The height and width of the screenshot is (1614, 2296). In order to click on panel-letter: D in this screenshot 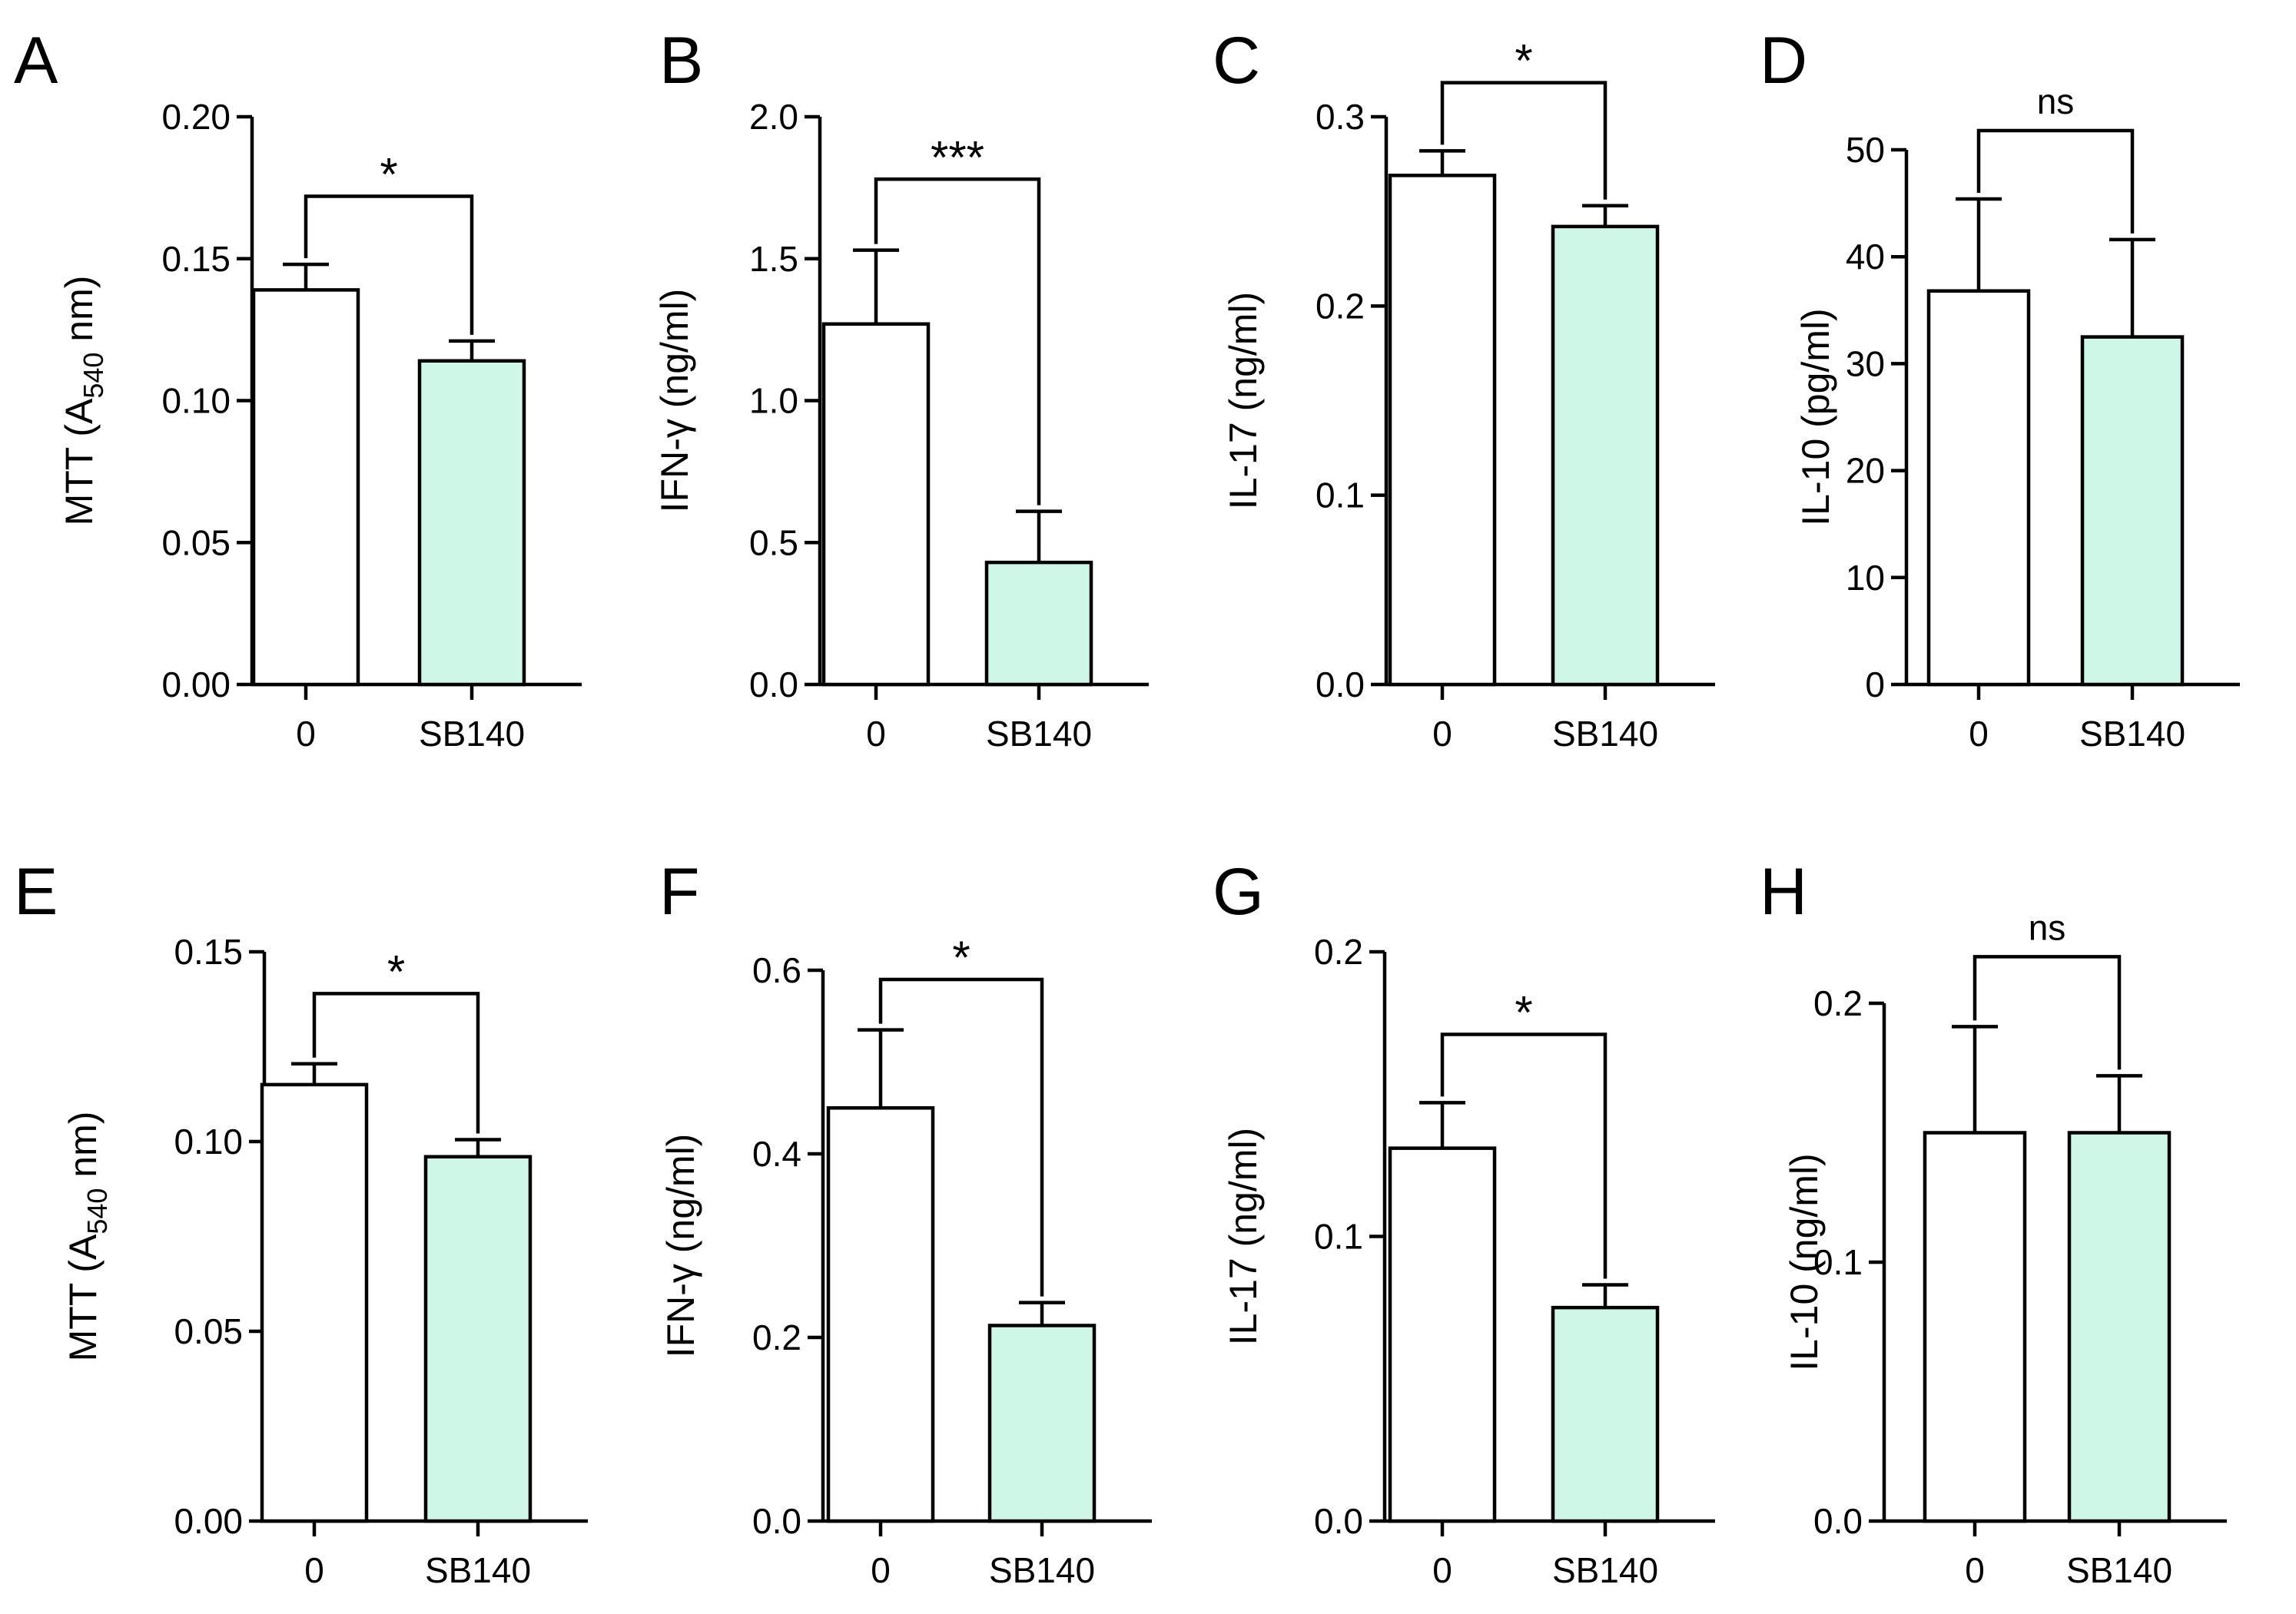, I will do `click(1783, 61)`.